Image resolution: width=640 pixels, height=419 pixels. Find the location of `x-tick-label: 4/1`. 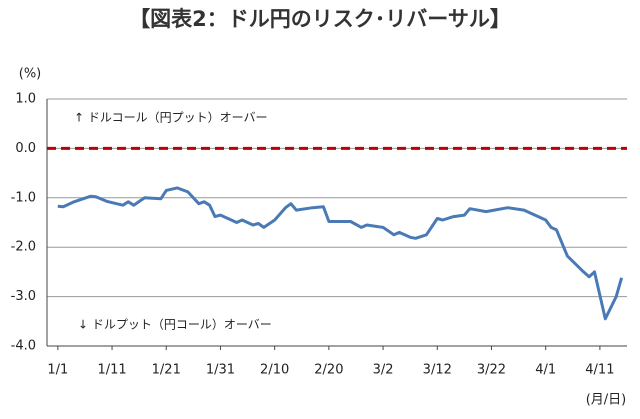

x-tick-label: 4/1 is located at coordinates (545, 370).